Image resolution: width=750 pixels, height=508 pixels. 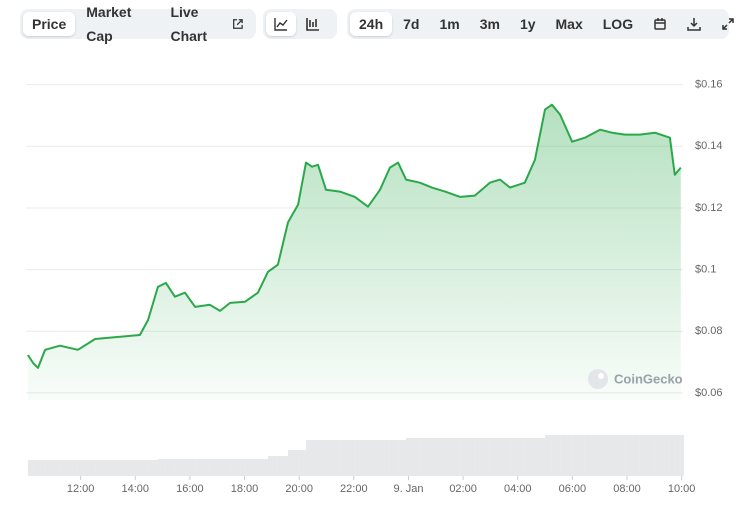 I want to click on external-icon, so click(x=238, y=24).